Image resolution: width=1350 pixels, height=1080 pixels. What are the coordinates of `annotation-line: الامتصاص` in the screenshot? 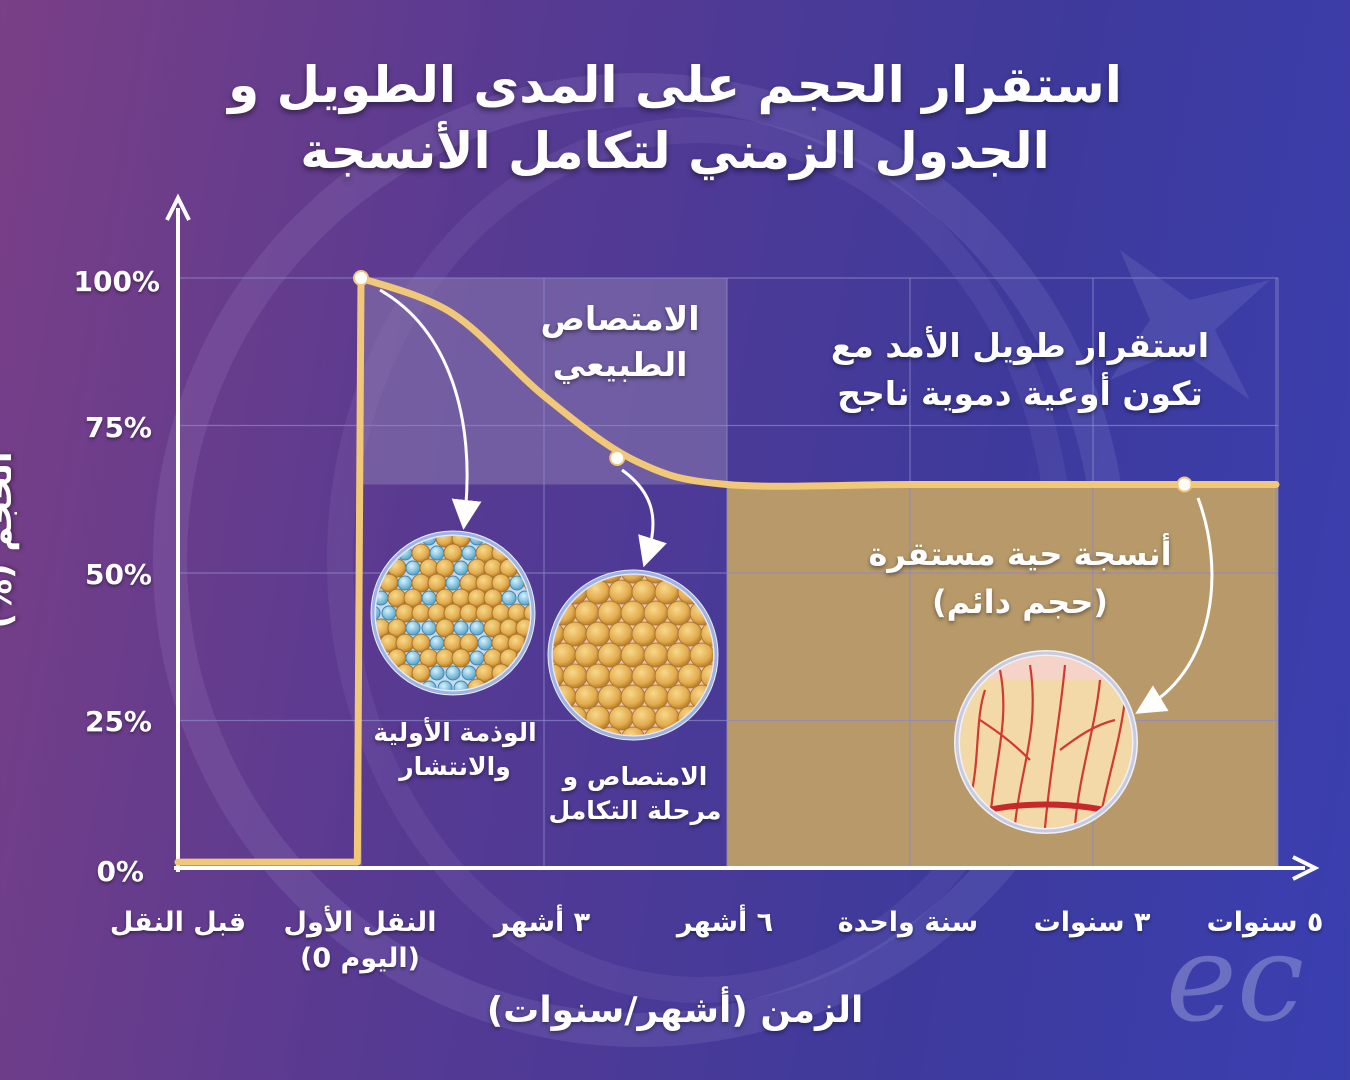 It's located at (620, 318).